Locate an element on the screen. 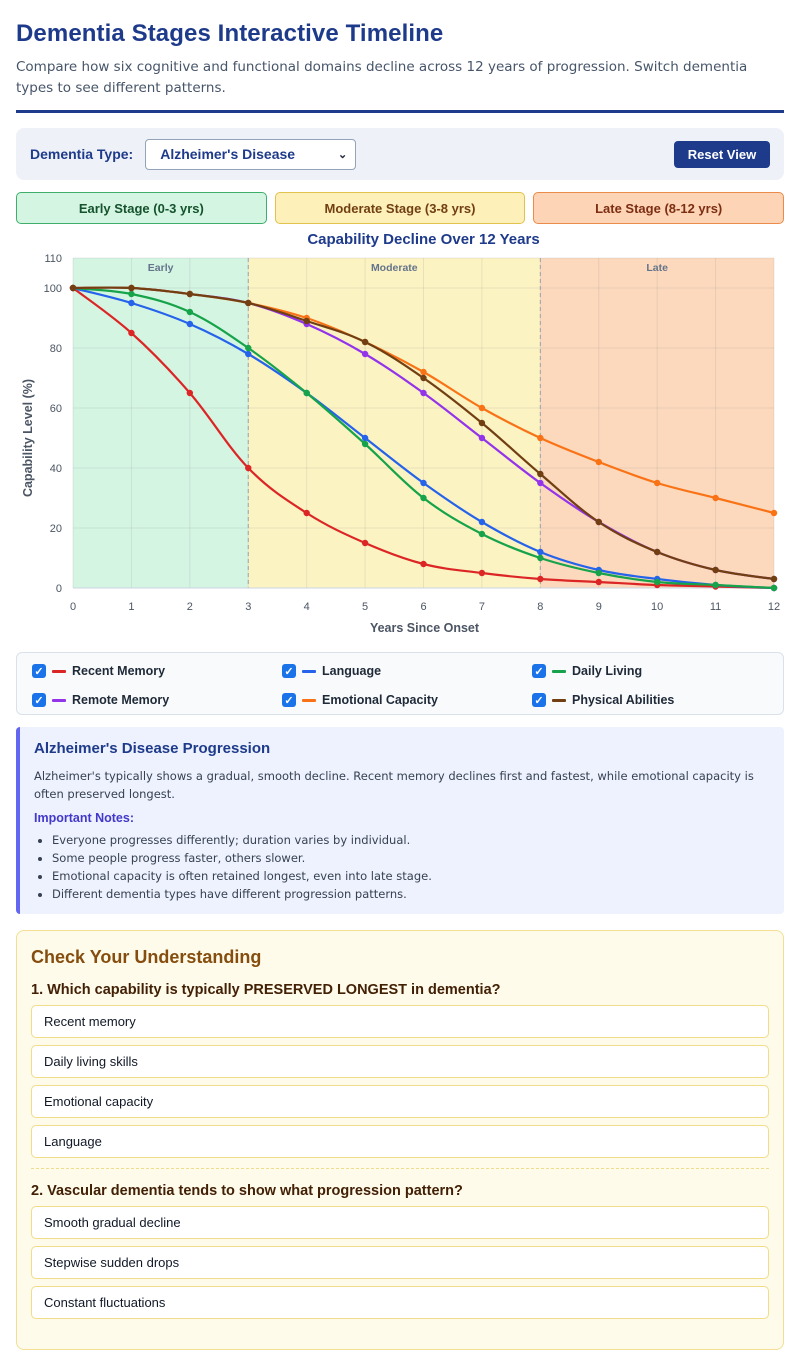 This screenshot has width=800, height=1350. chart-title: Capability Decline Over 12 Years is located at coordinates (423, 239).